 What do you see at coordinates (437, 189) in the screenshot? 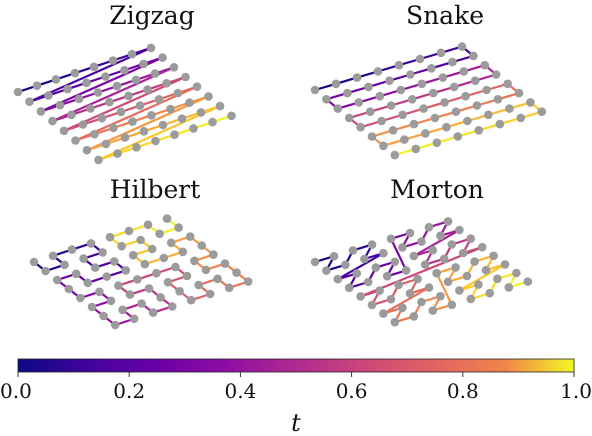
I see `panel-title-morton: Morton` at bounding box center [437, 189].